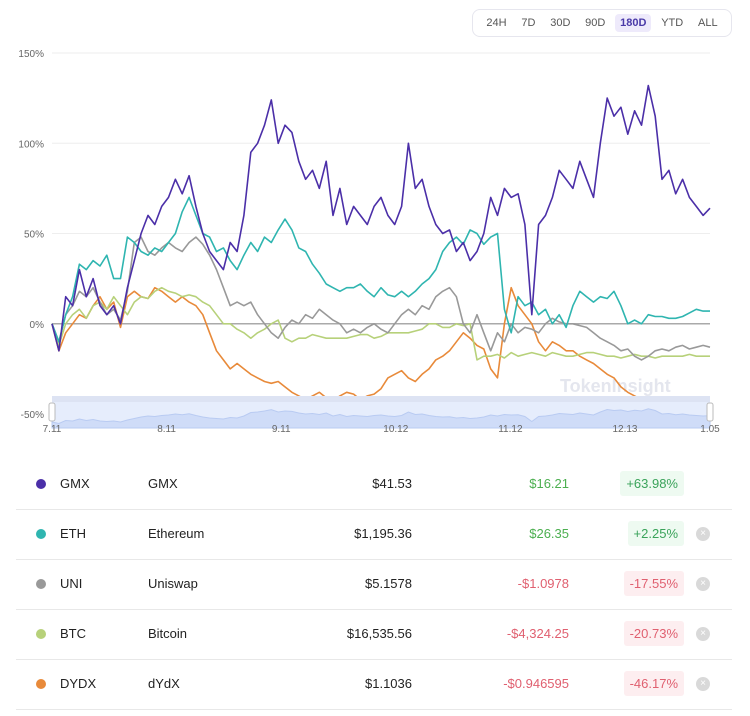  I want to click on asset-symbol: ETH, so click(73, 533).